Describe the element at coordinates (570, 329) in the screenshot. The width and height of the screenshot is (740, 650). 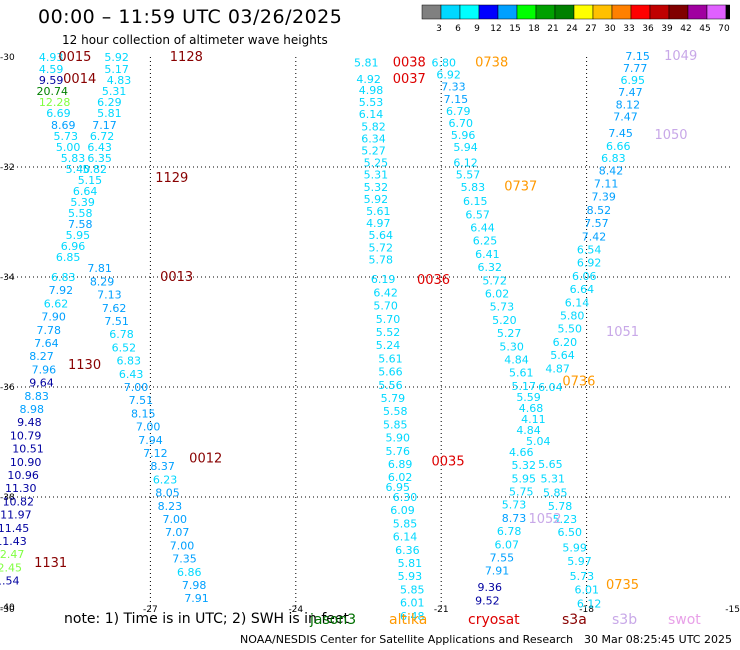
I see `wave-height-value: 5.50` at that location.